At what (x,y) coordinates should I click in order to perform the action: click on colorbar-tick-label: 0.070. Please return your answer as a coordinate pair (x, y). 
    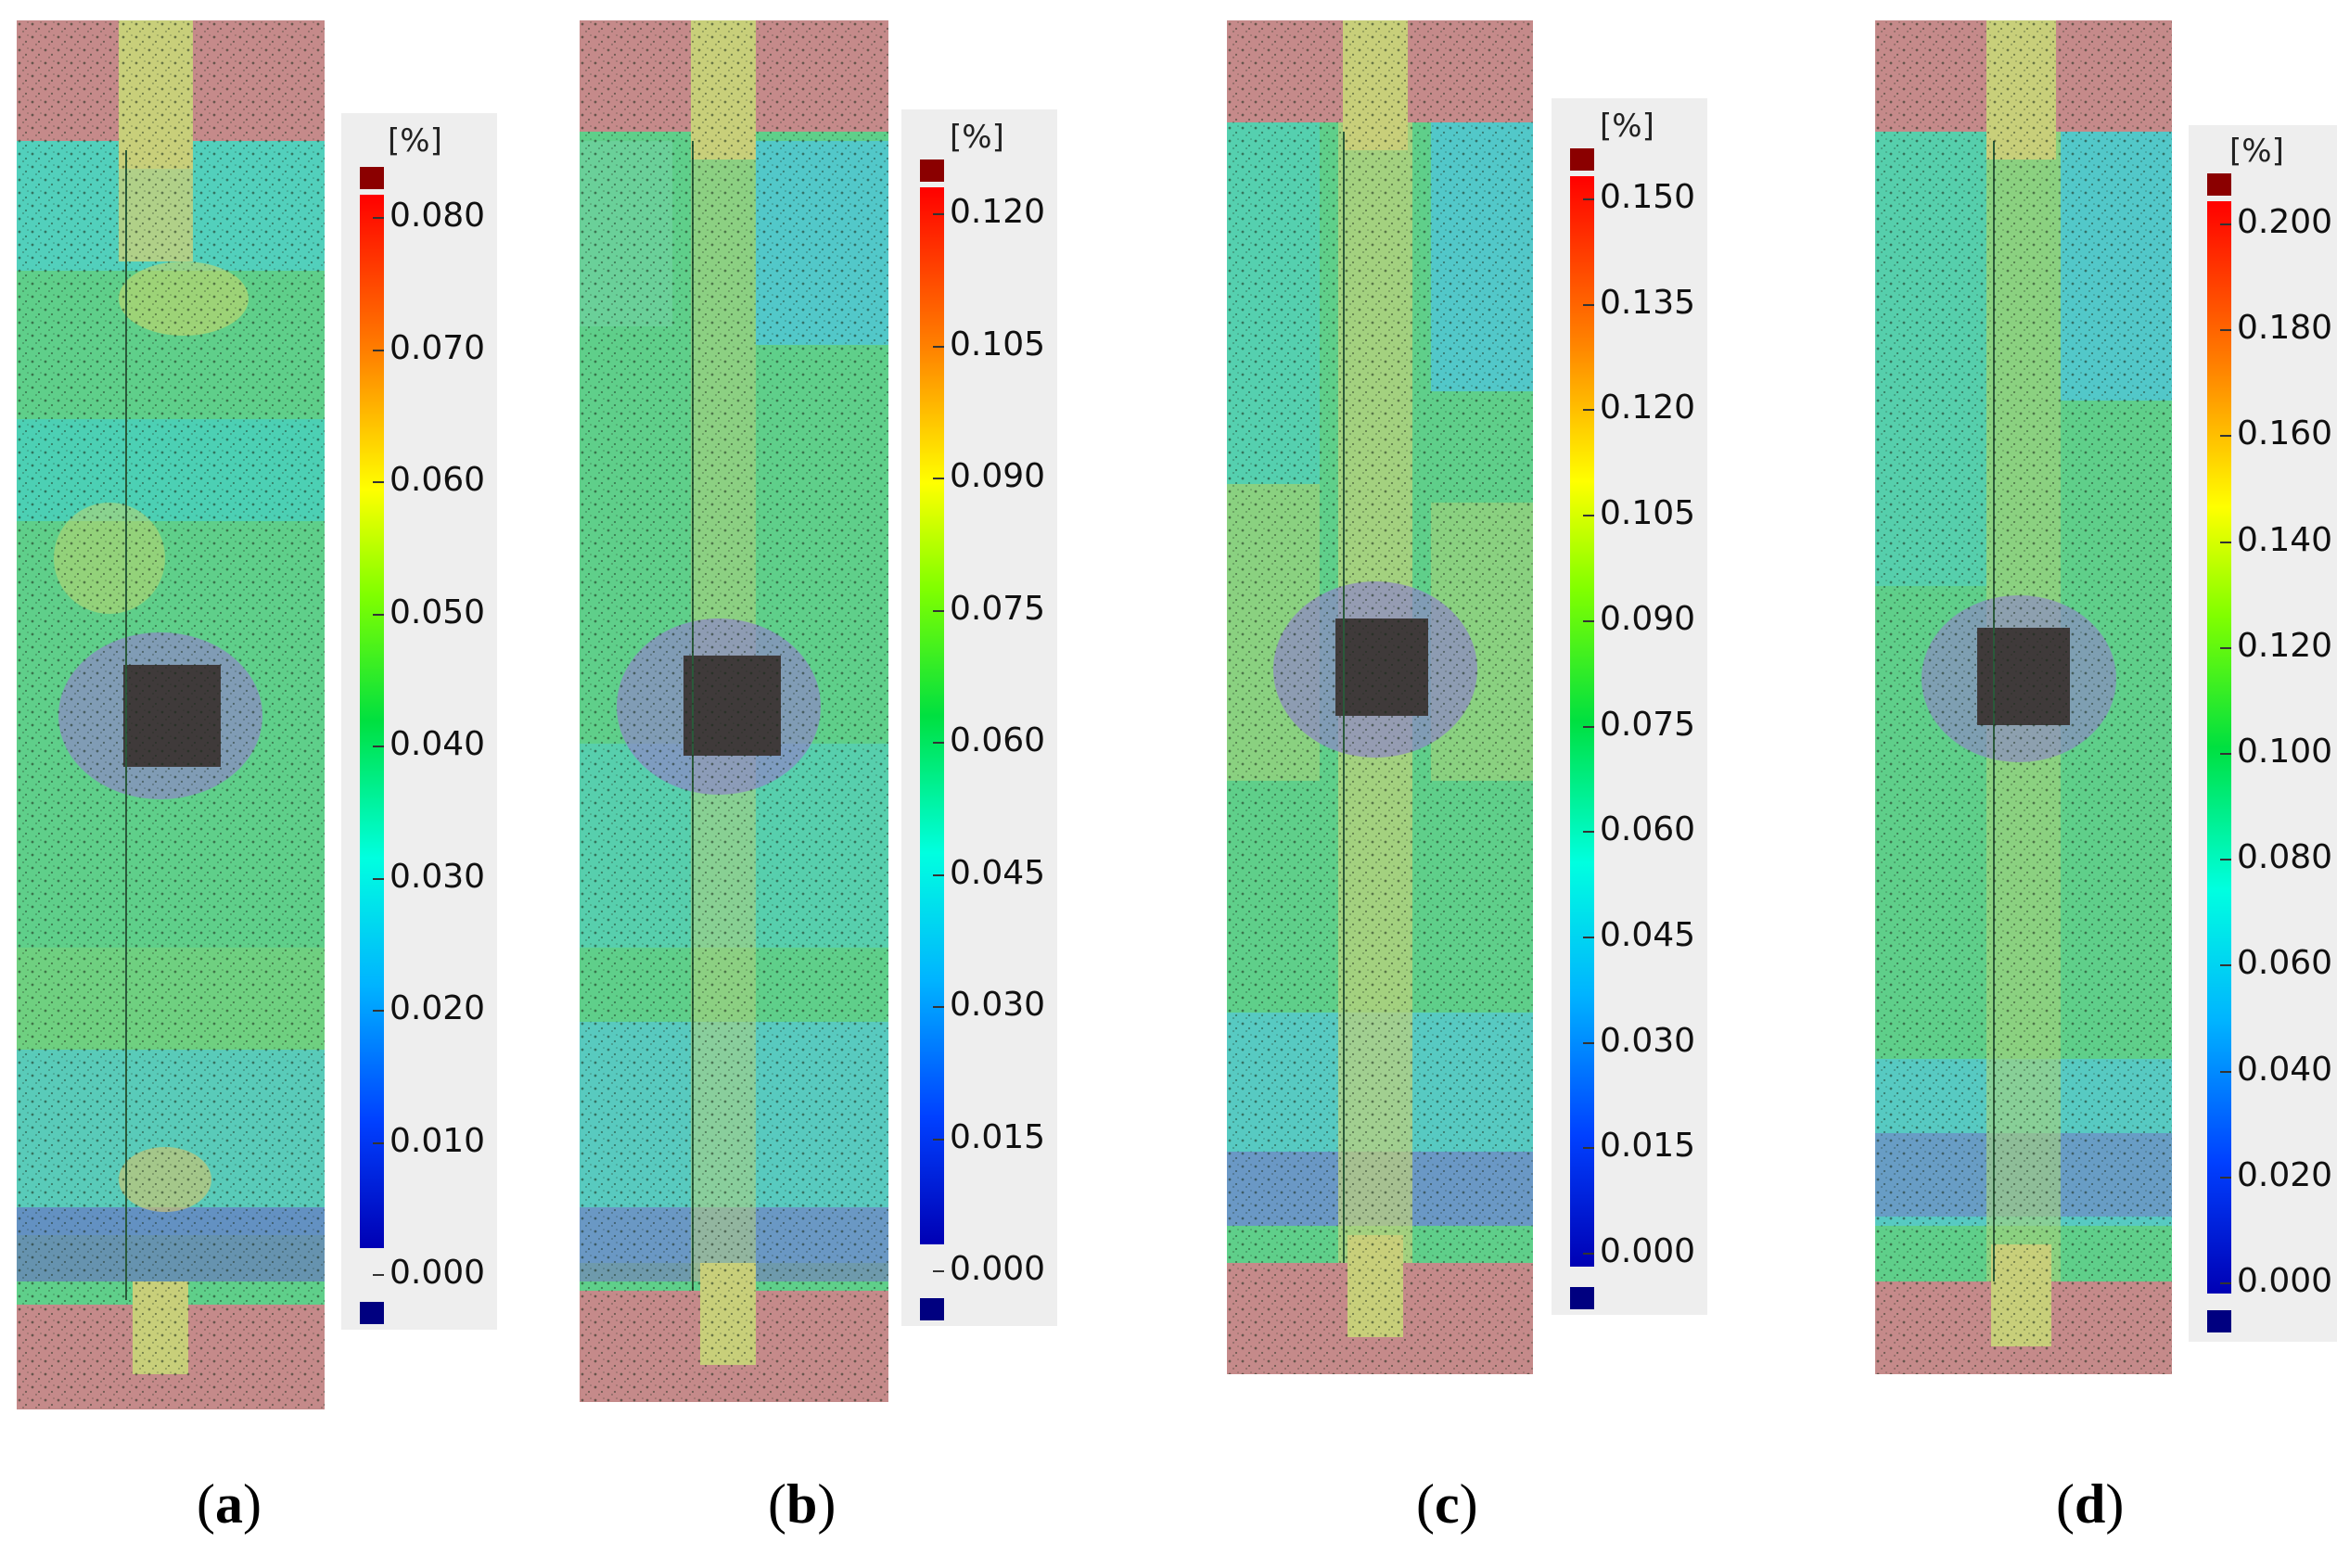
    Looking at the image, I should click on (438, 347).